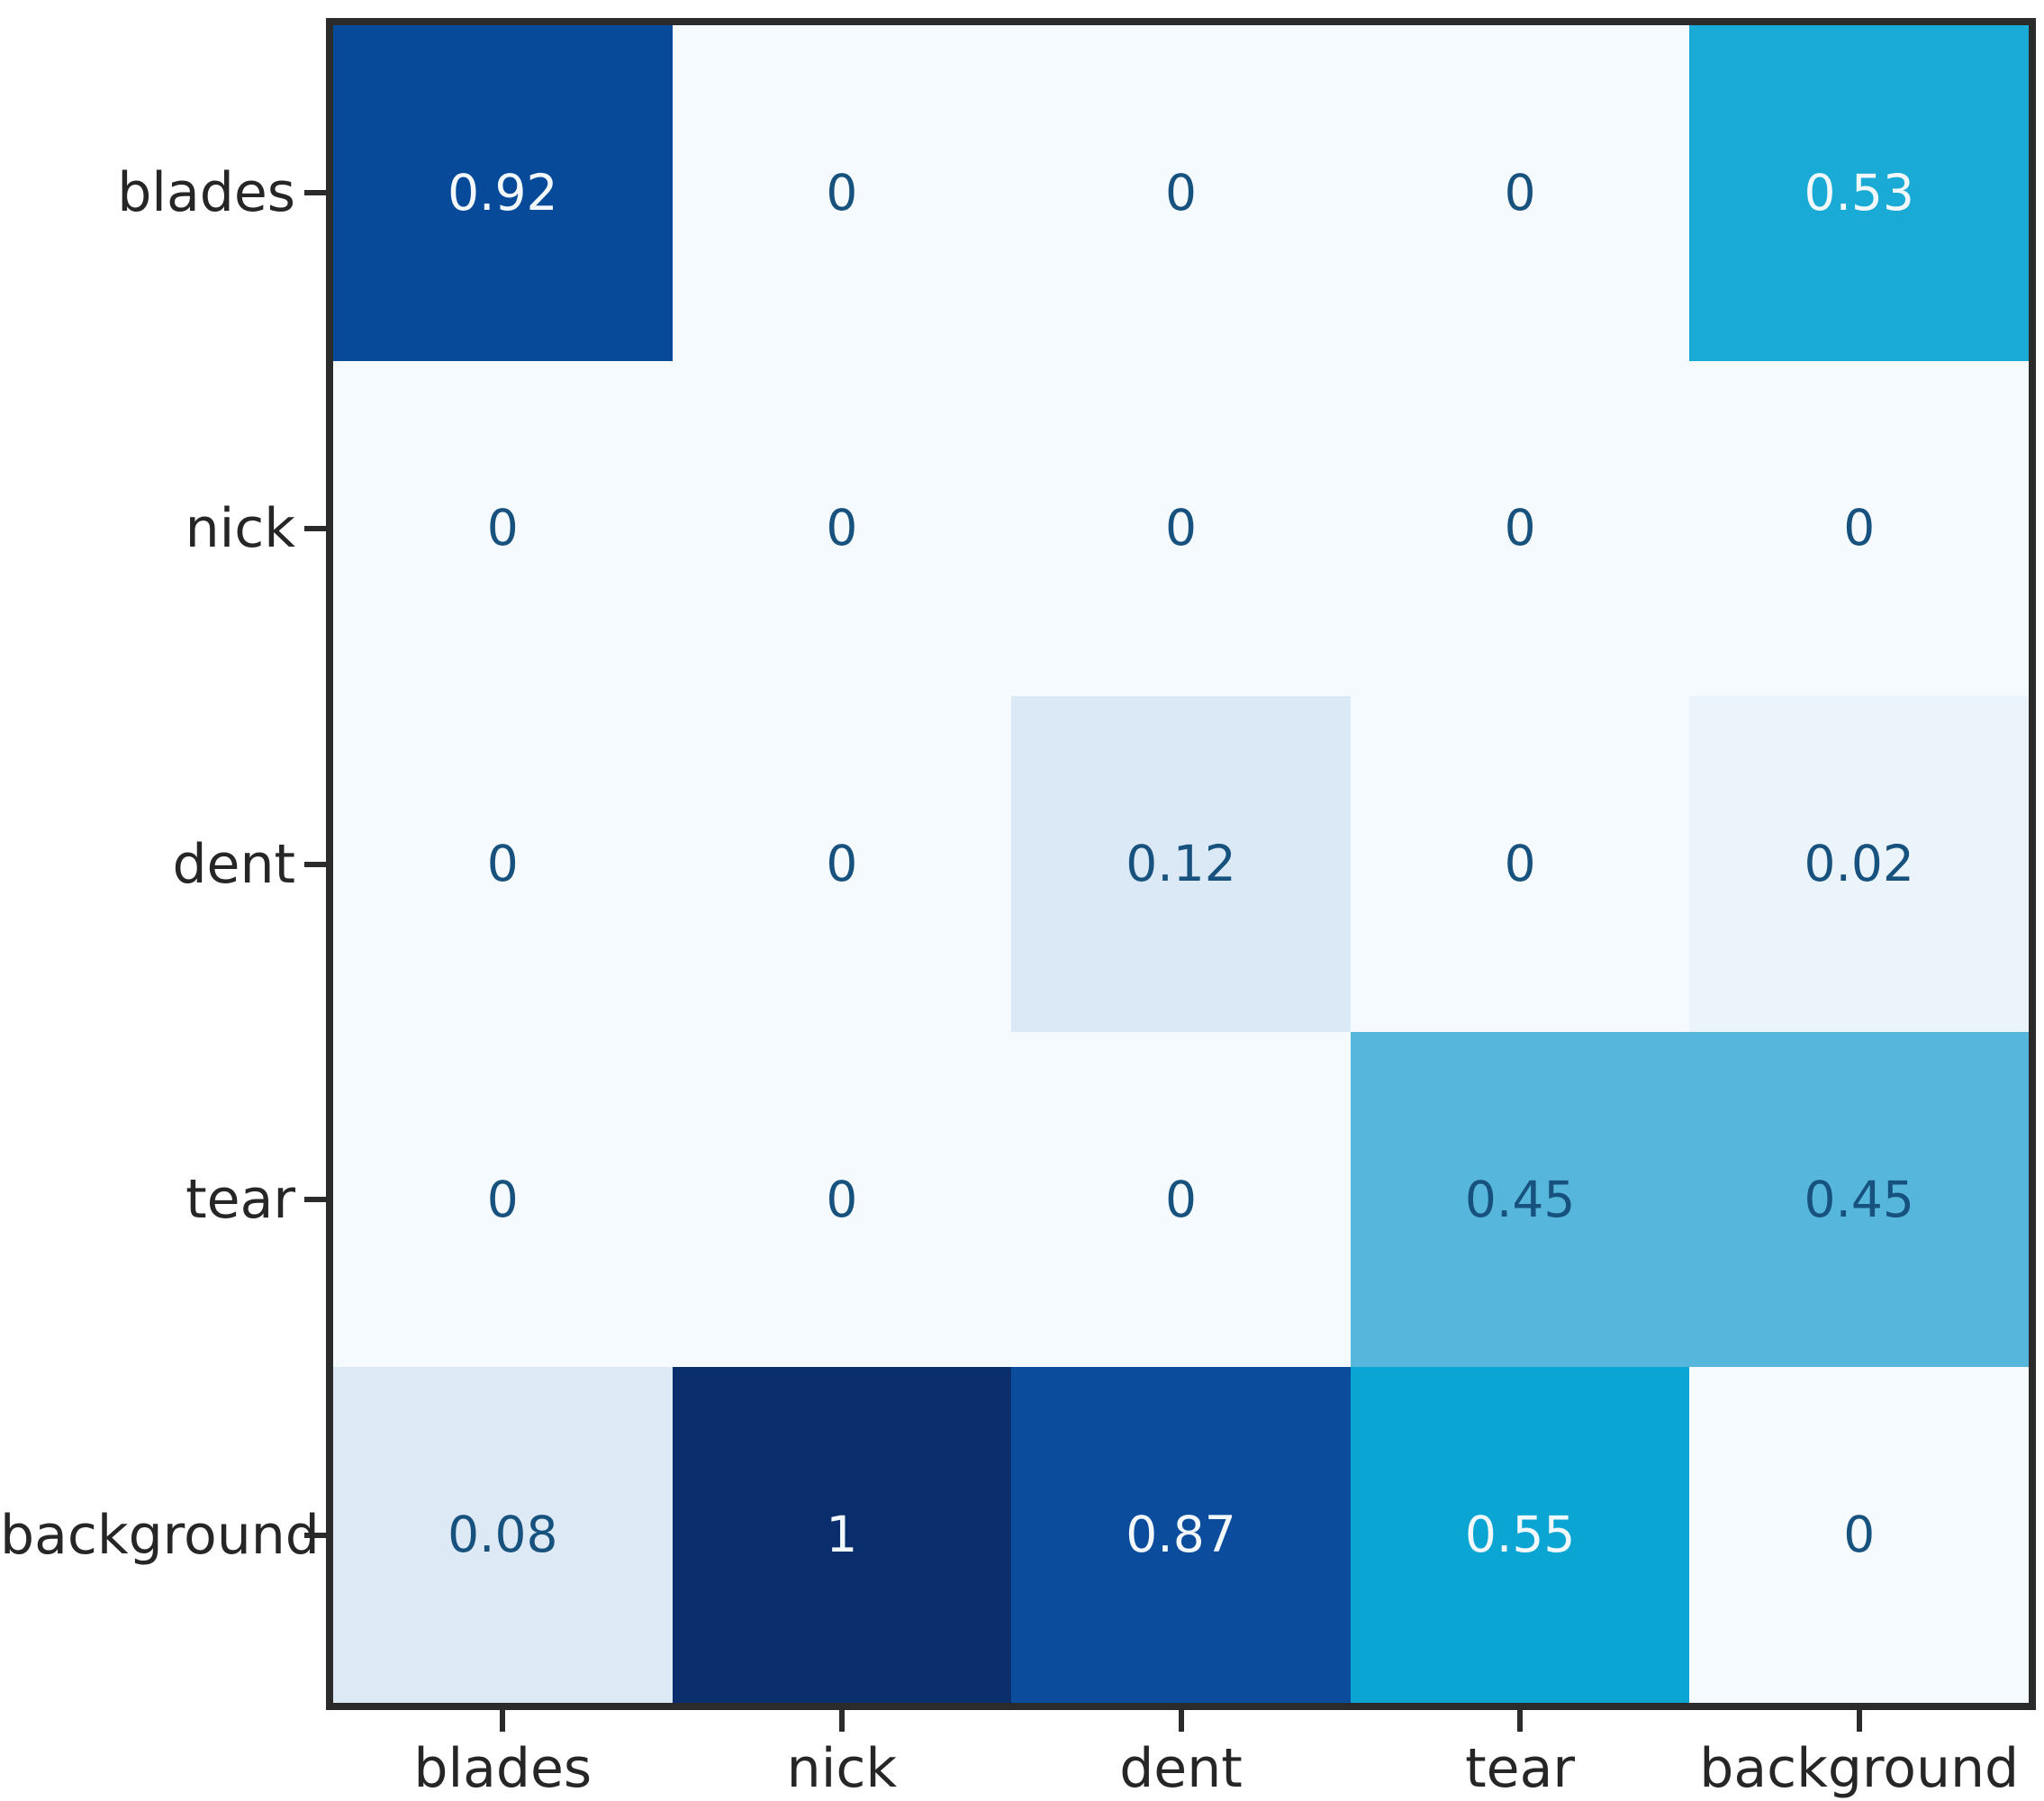 The height and width of the screenshot is (1801, 2044). I want to click on cell-background-tear: 0.55, so click(1520, 1535).